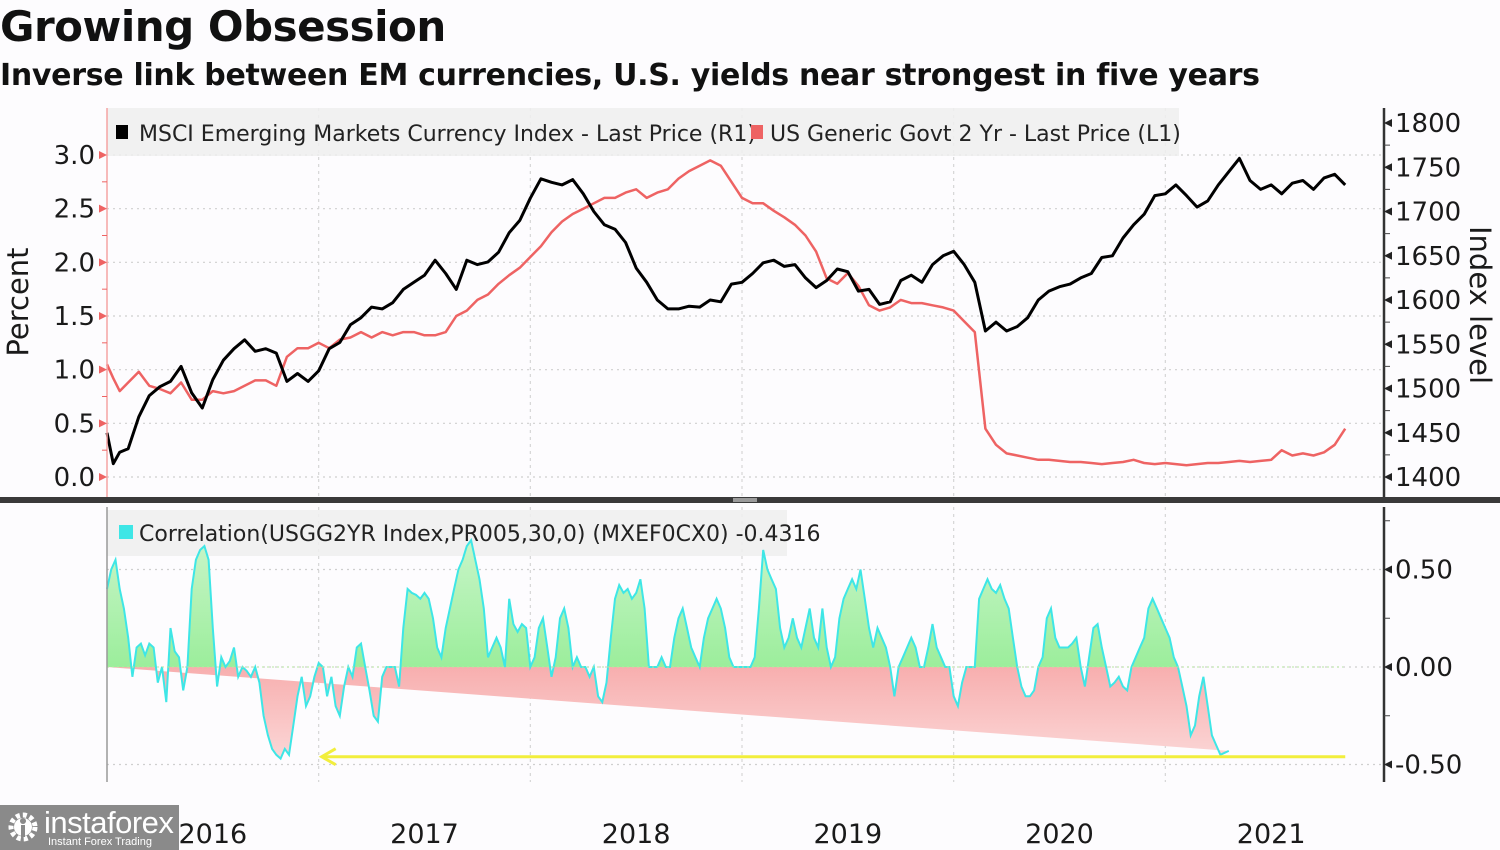  What do you see at coordinates (1428, 213) in the screenshot?
I see `right-tick-label: 1700` at bounding box center [1428, 213].